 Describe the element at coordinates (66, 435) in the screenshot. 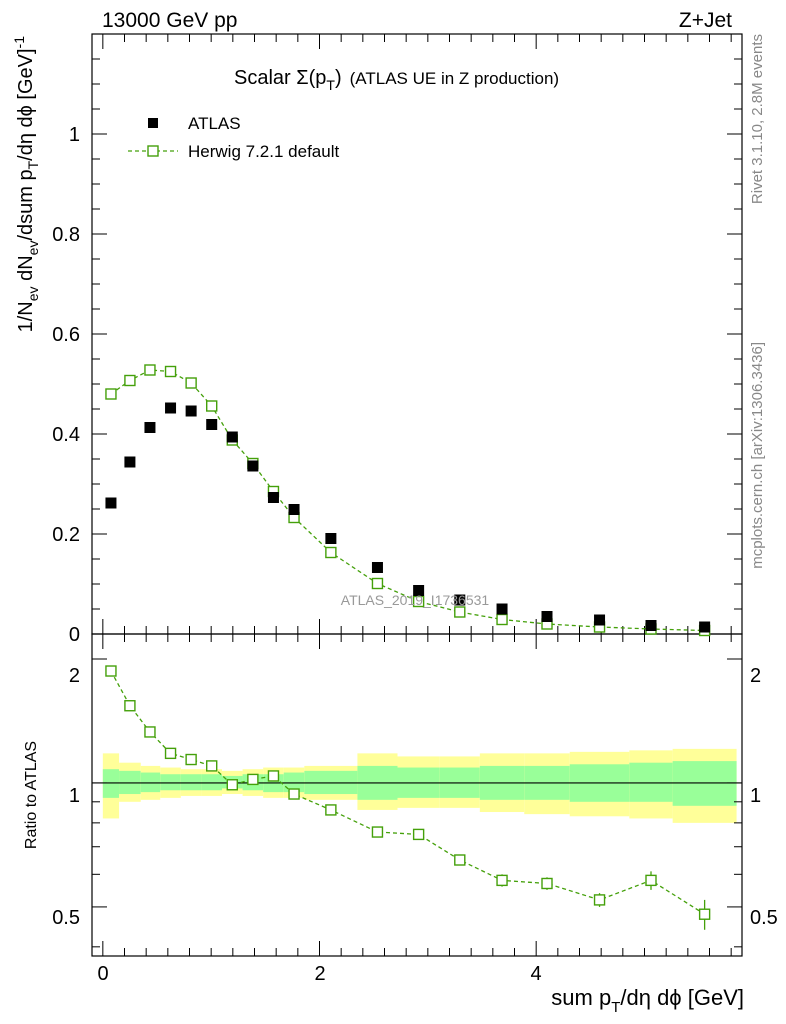

I see `main-y-tick-label: 0.4` at that location.